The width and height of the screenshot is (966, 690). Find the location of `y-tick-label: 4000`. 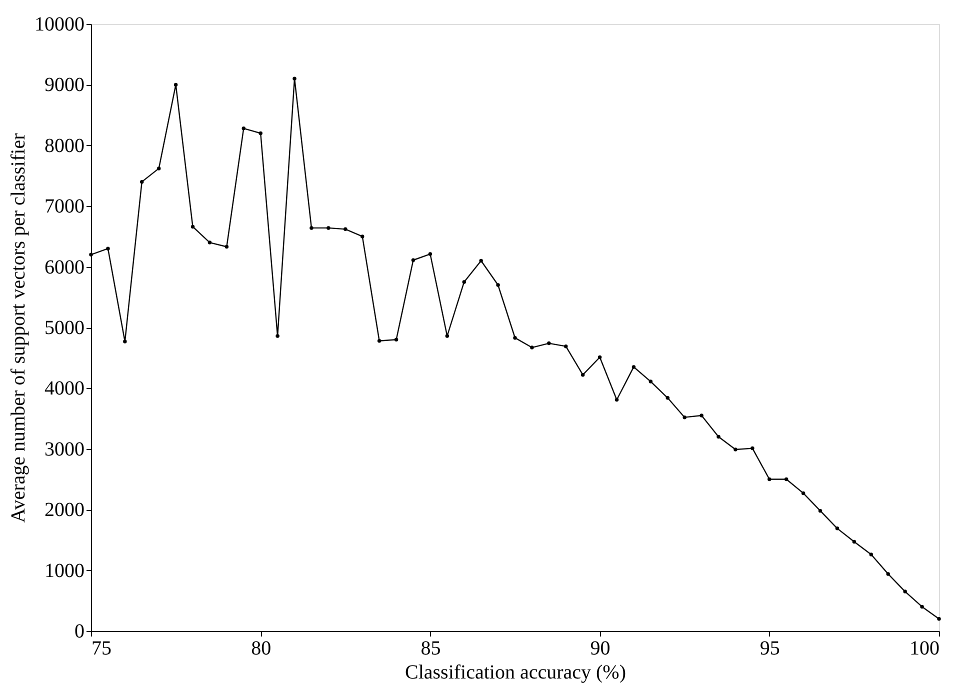

y-tick-label: 4000 is located at coordinates (64, 389).